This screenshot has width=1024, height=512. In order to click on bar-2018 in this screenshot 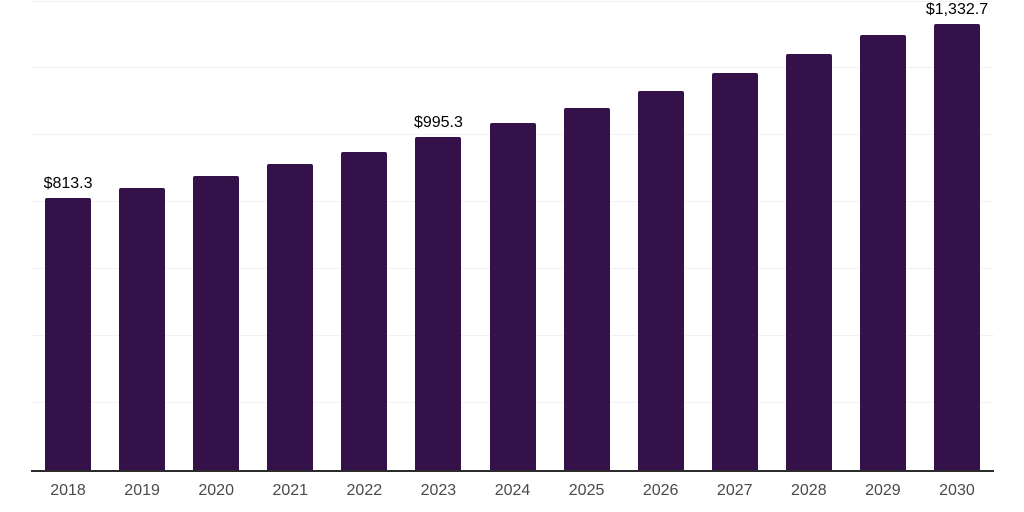, I will do `click(68, 333)`.